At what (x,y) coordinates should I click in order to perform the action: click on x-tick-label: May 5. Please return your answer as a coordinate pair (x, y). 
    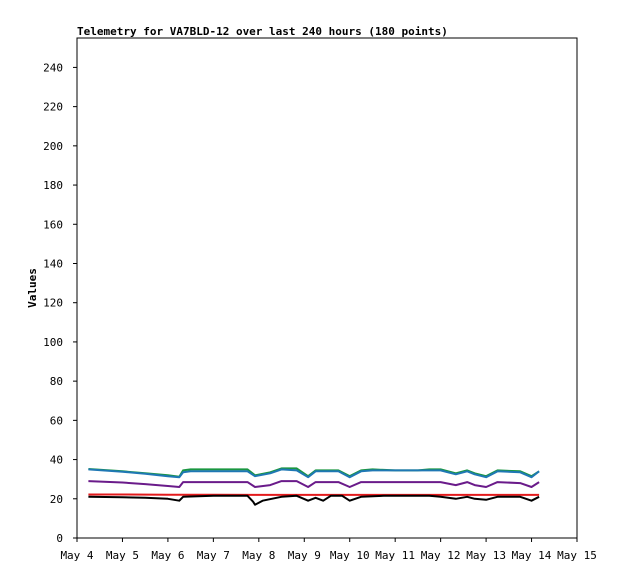
    Looking at the image, I should click on (122, 555).